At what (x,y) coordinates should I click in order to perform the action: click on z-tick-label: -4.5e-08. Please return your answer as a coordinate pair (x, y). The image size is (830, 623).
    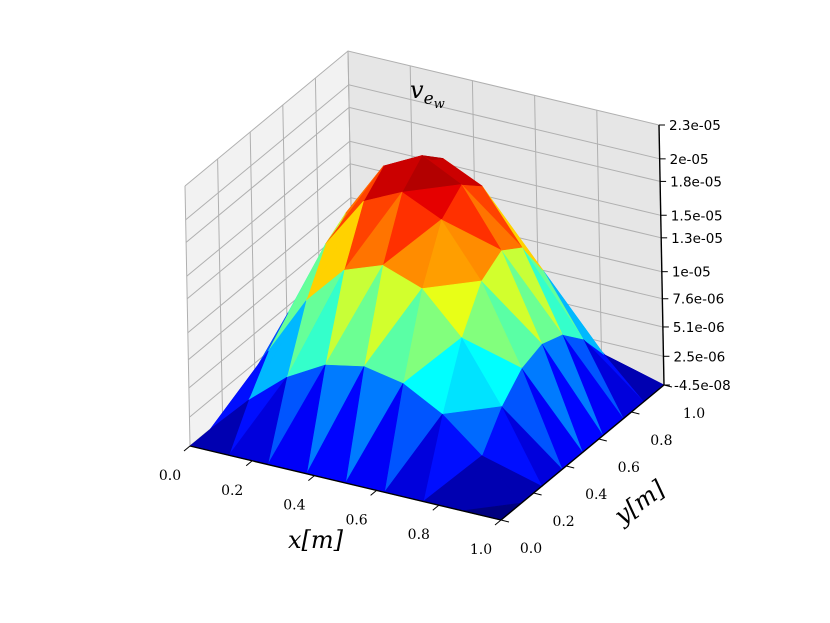
    Looking at the image, I should click on (702, 386).